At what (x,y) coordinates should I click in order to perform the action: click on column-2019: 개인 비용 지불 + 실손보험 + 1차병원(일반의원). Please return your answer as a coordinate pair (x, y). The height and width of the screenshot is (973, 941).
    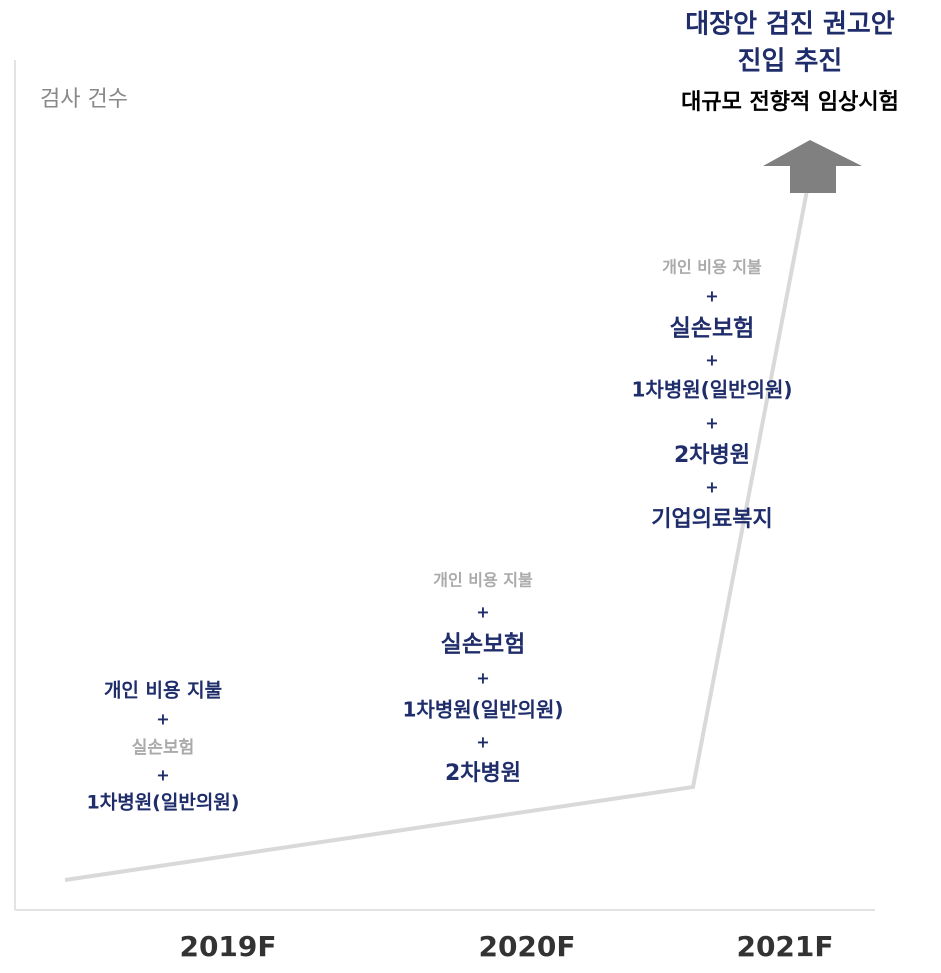
    Looking at the image, I should click on (163, 747).